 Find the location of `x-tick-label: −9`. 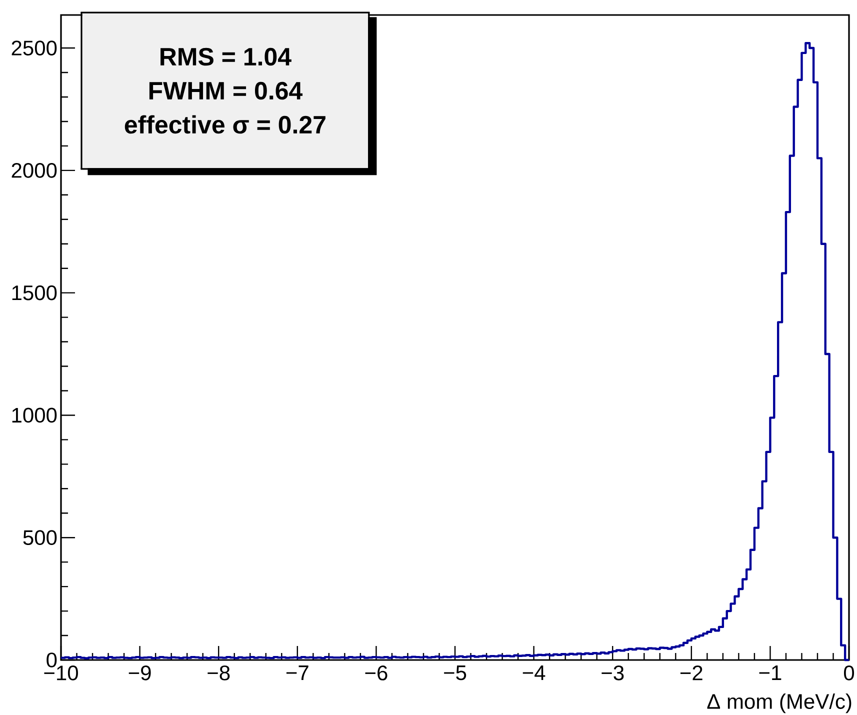

x-tick-label: −9 is located at coordinates (139, 673).